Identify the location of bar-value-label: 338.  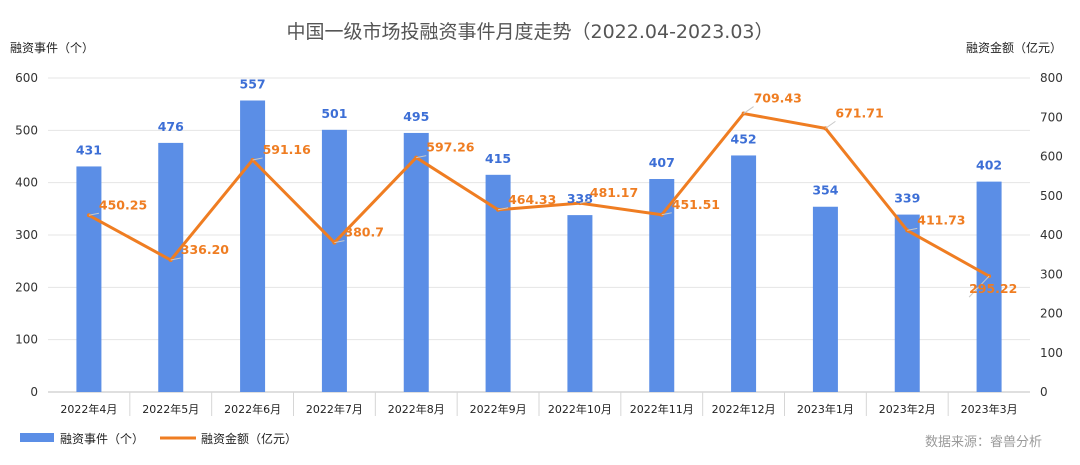
(580, 198).